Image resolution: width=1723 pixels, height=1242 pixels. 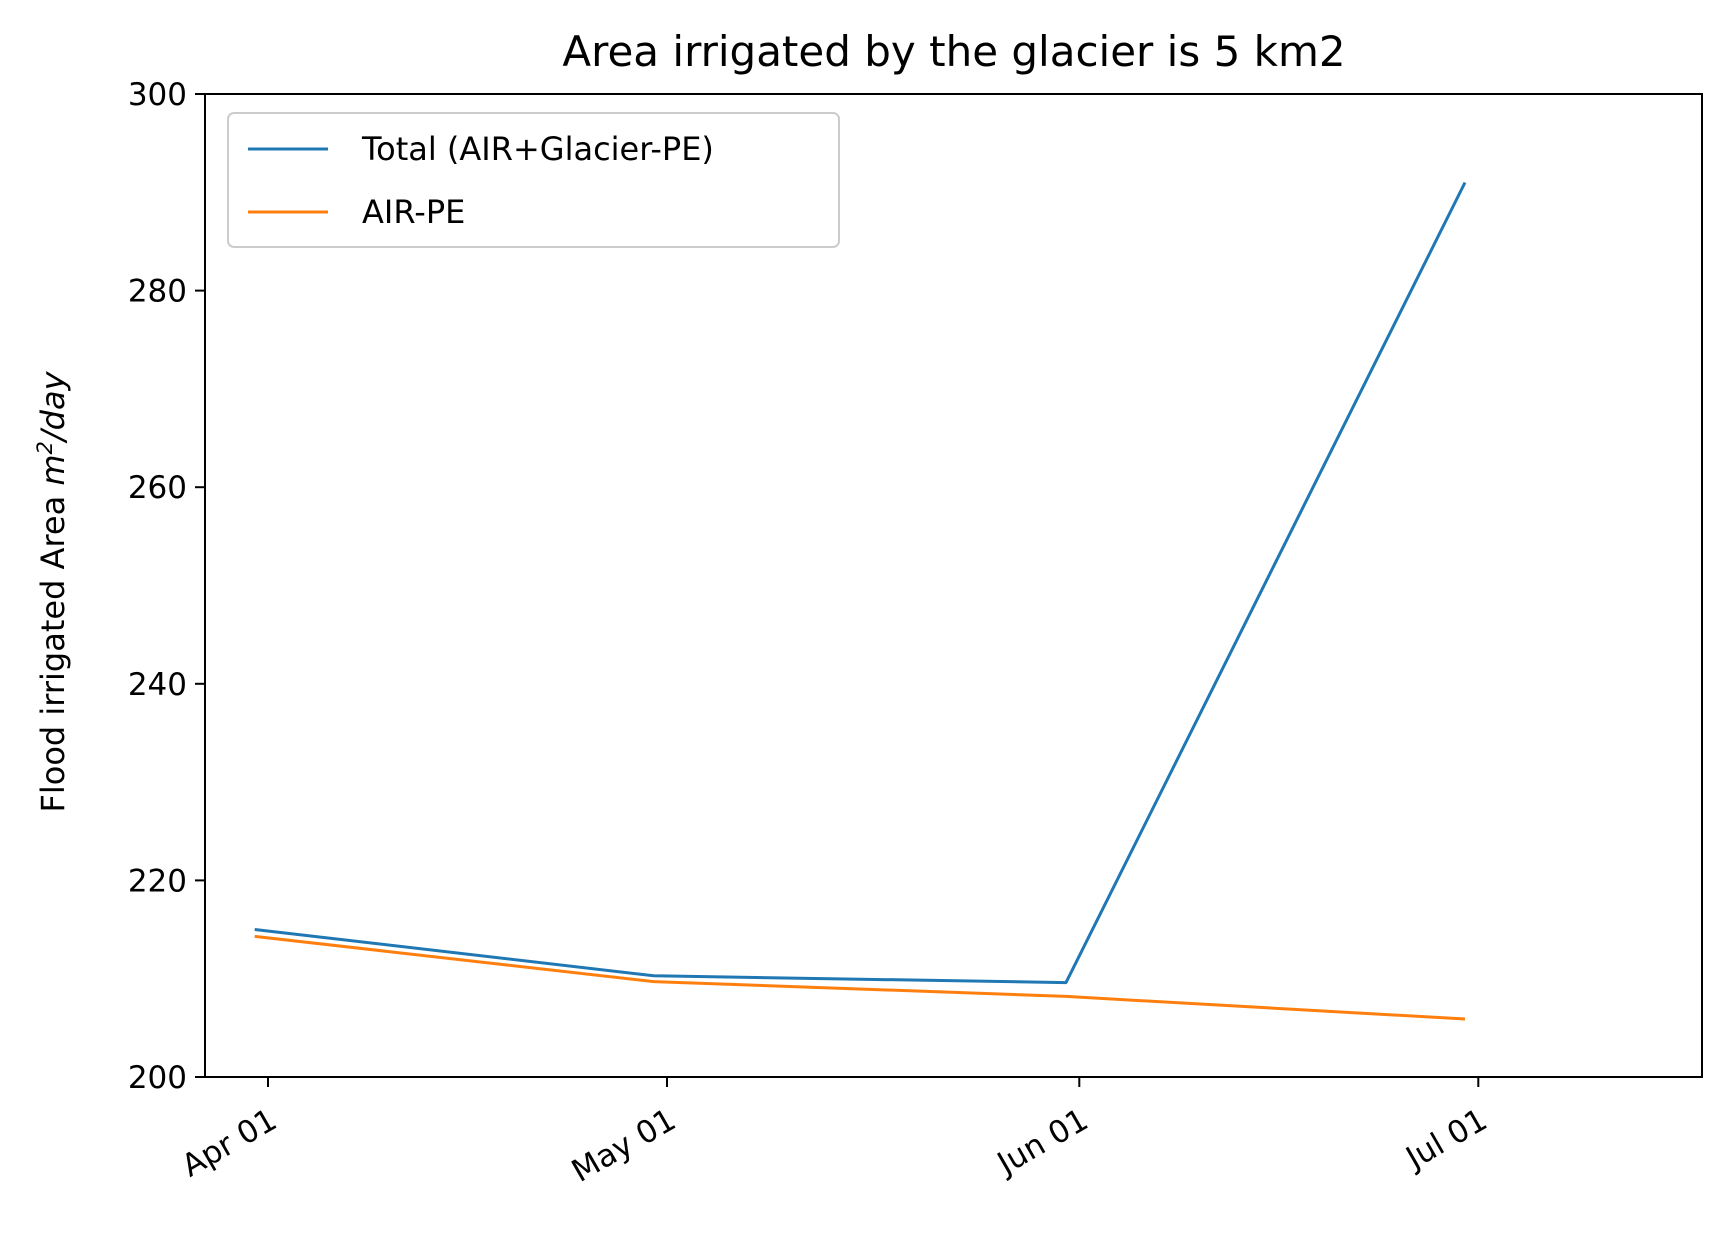 I want to click on y-axis-label: Flood irrigated Area m2/day, so click(x=52, y=591).